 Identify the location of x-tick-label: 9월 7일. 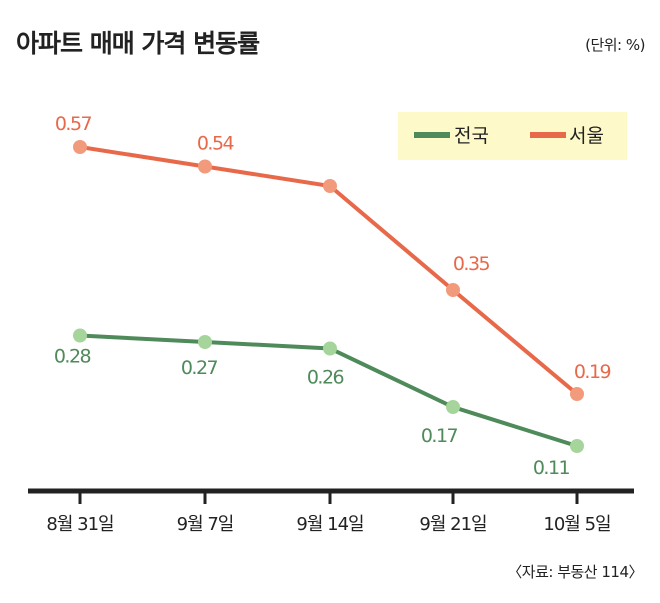
(205, 524).